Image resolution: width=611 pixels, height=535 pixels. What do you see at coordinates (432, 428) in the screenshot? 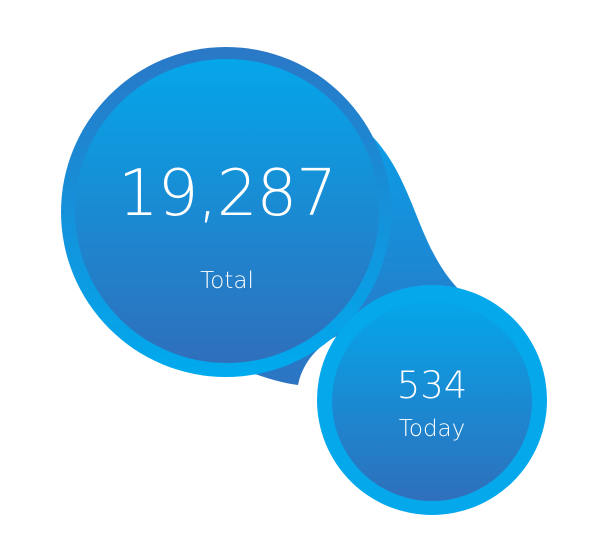
I see `today-label: Today` at bounding box center [432, 428].